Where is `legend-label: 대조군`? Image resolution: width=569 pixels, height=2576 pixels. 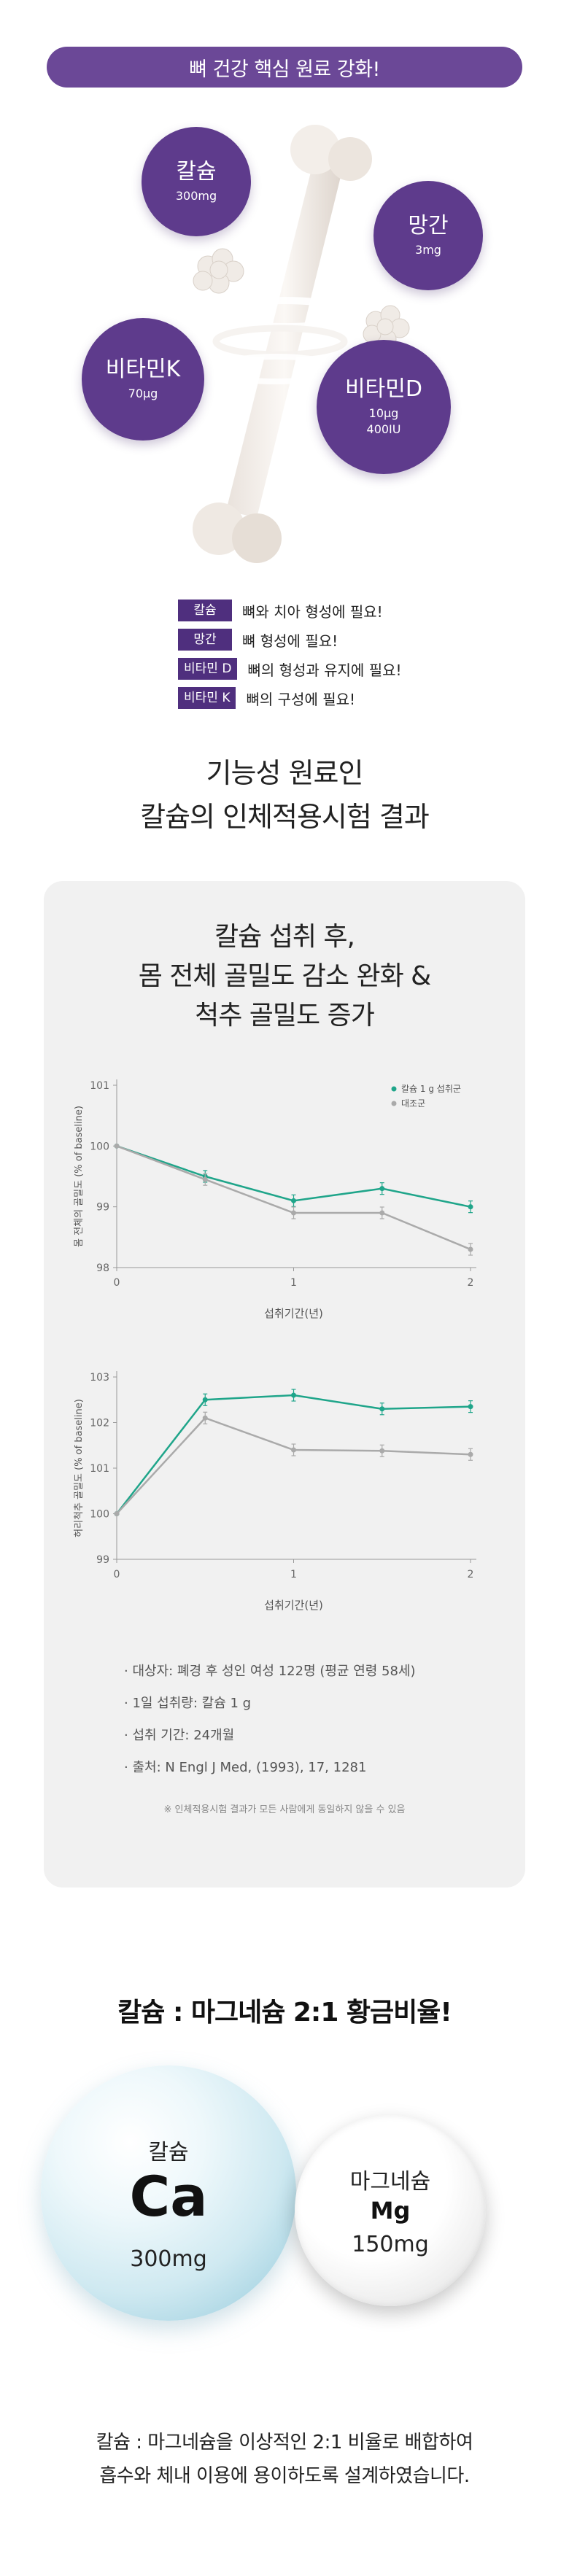 legend-label: 대조군 is located at coordinates (413, 1104).